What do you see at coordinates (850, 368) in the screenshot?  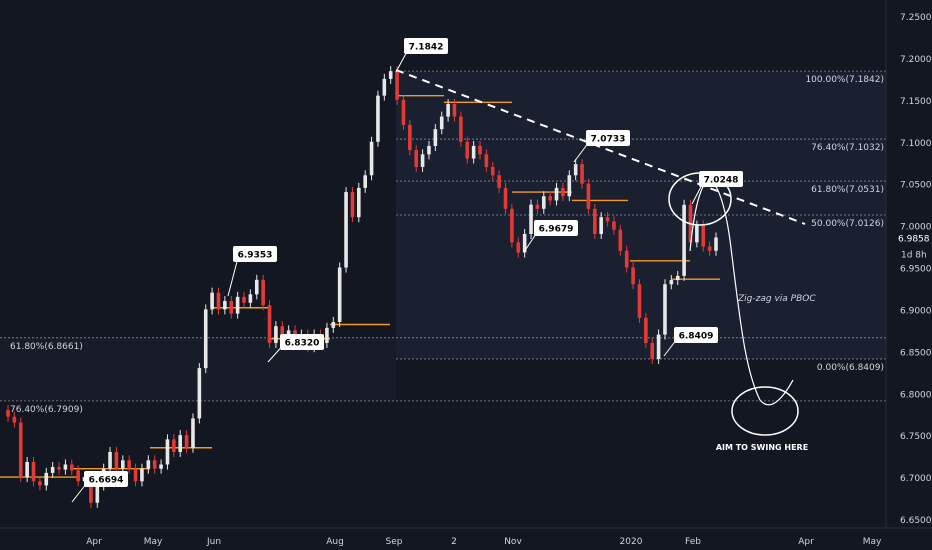 I see `fib-label: 0.00%(6.8409)` at bounding box center [850, 368].